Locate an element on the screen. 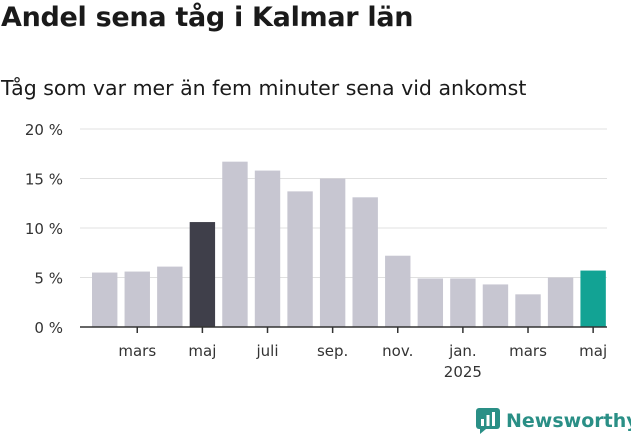 The image size is (631, 439). y-tick-label: 20 % is located at coordinates (44, 130).